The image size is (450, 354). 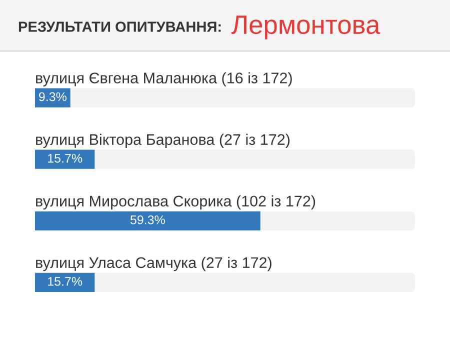 I want to click on data-label: 9.3%, so click(x=52, y=97).